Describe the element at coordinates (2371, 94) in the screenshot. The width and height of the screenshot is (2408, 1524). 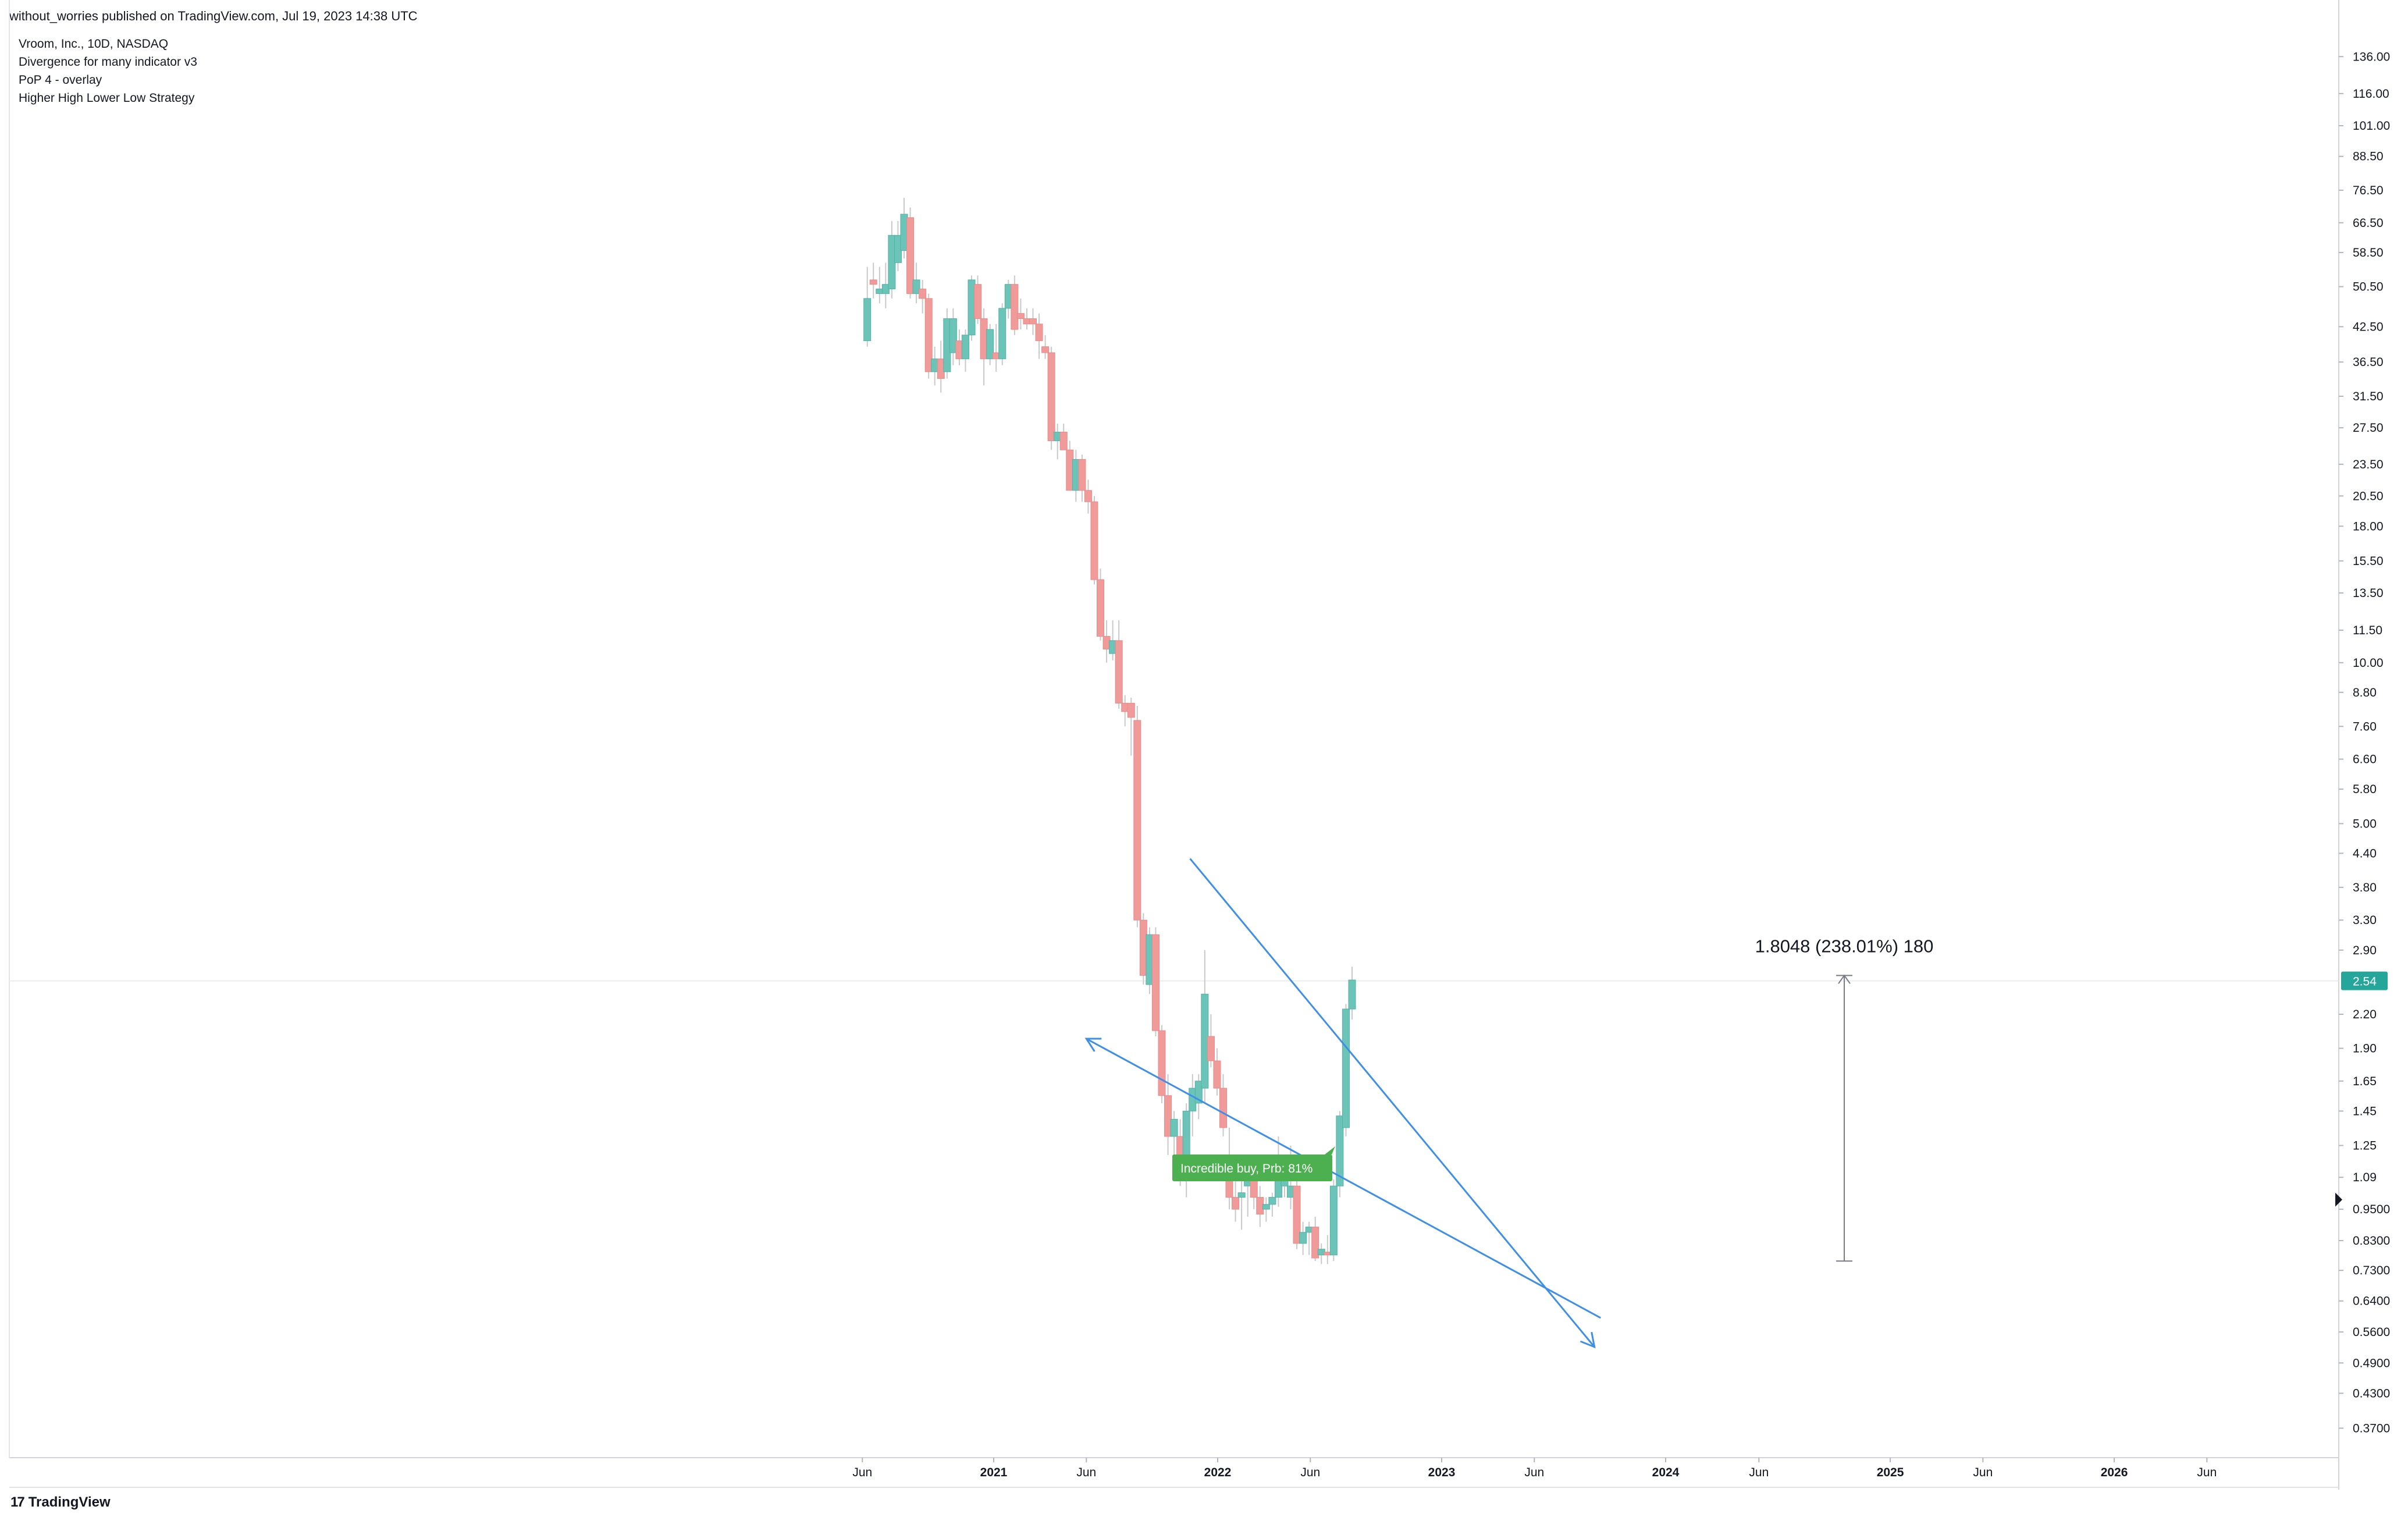
I see `y-tick-label: 116.00` at that location.